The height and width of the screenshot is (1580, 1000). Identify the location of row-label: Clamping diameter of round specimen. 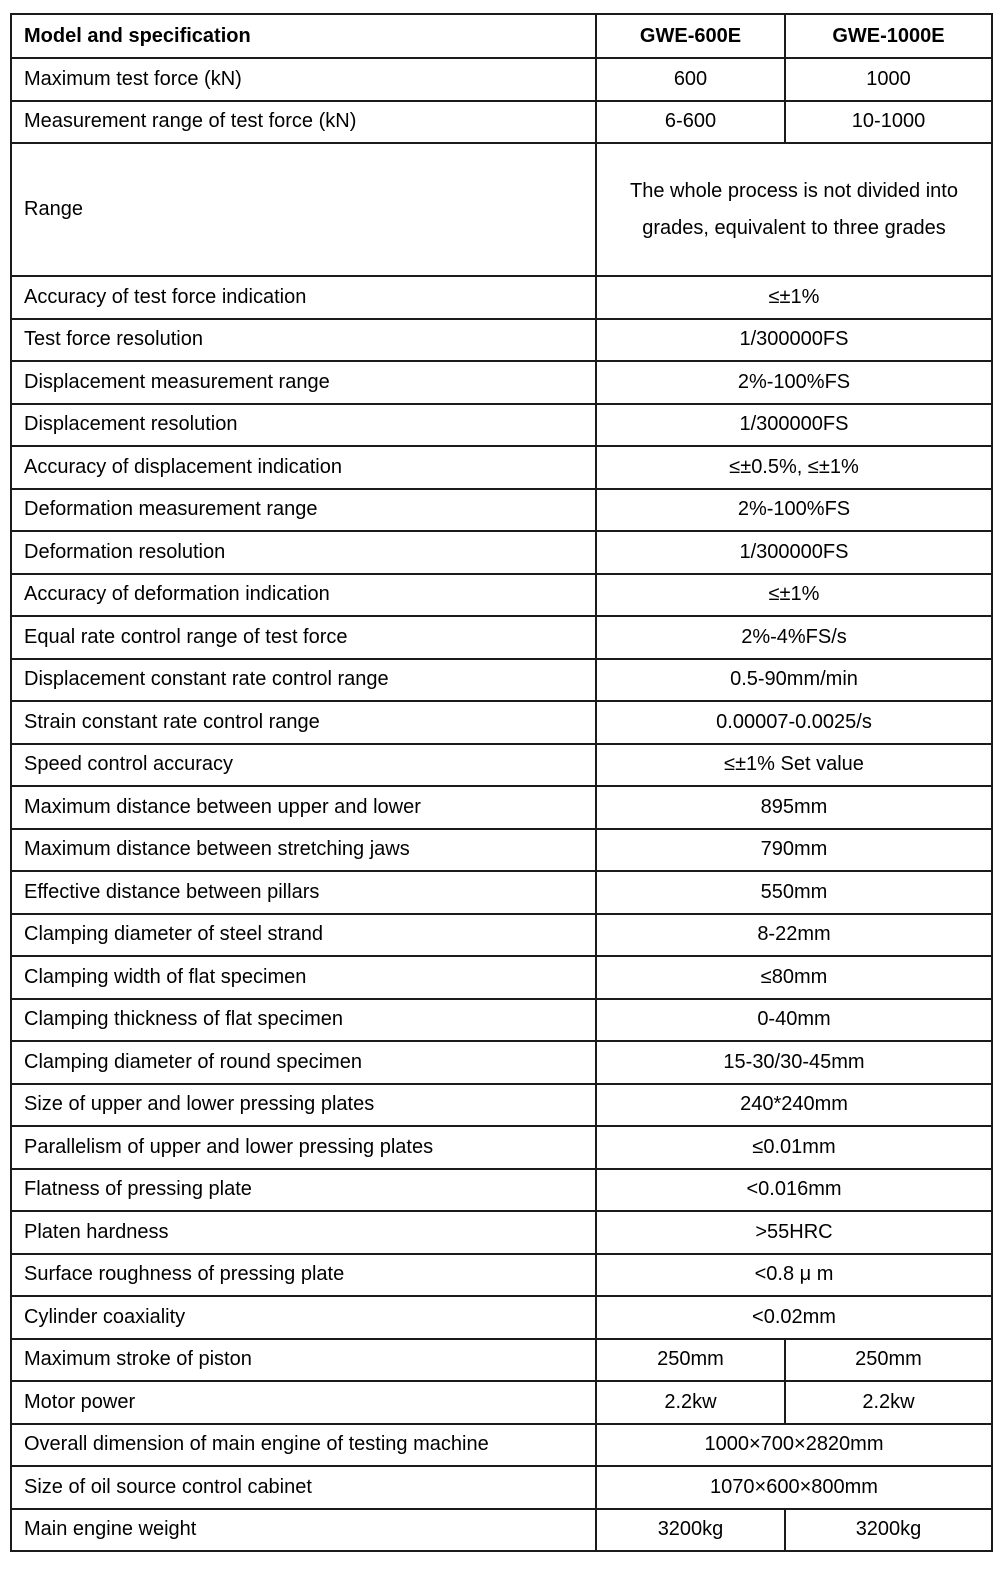
(303, 1062).